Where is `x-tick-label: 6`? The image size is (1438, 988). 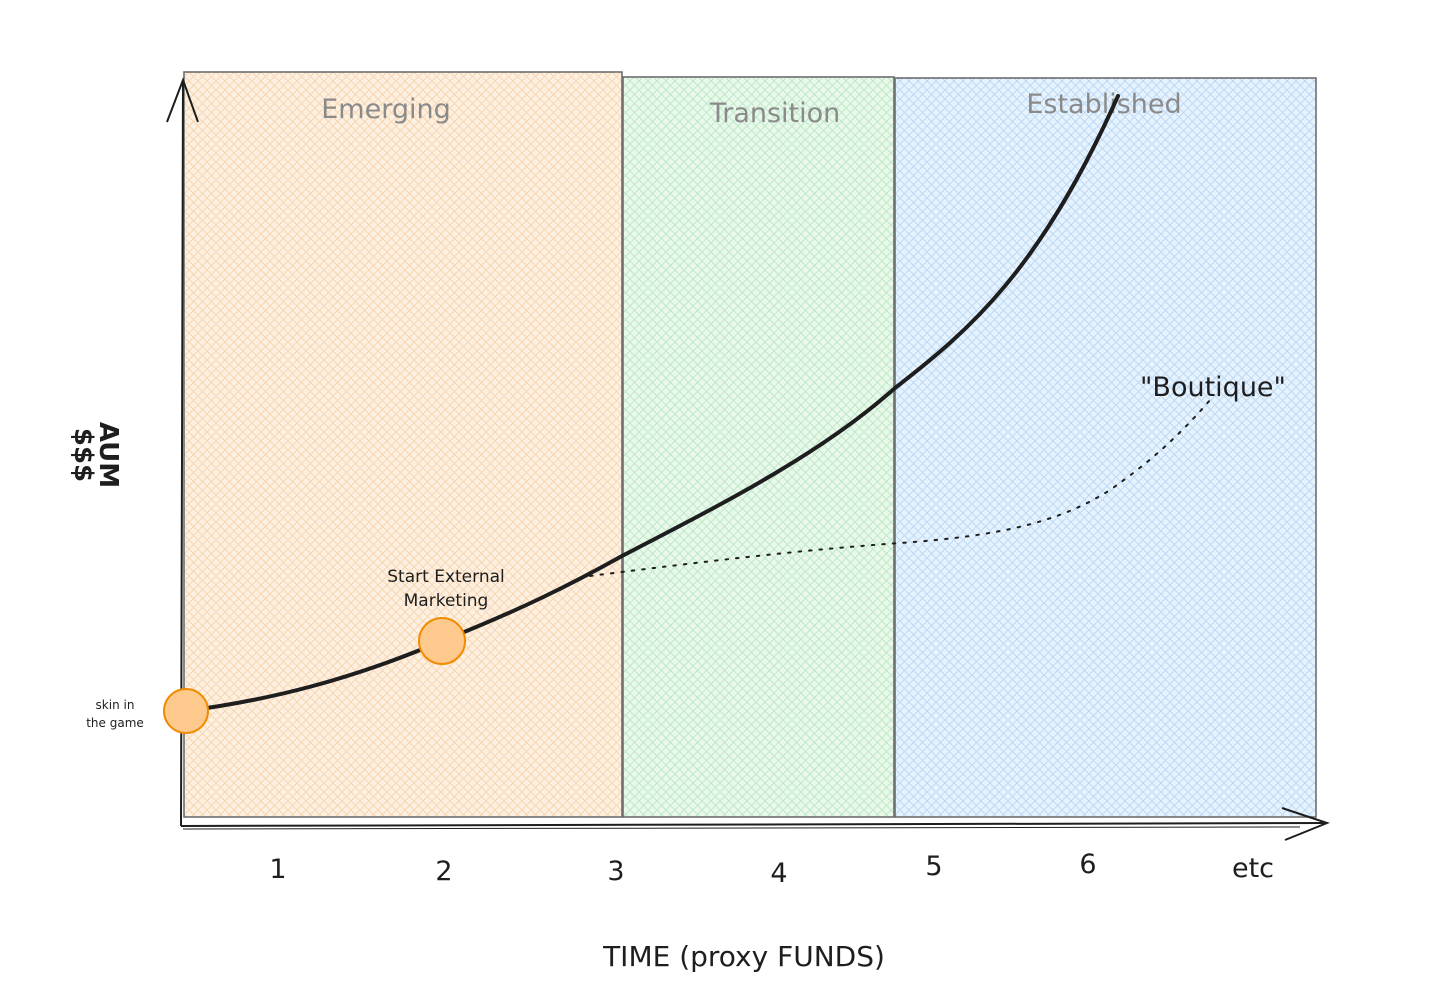
x-tick-label: 6 is located at coordinates (1087, 864).